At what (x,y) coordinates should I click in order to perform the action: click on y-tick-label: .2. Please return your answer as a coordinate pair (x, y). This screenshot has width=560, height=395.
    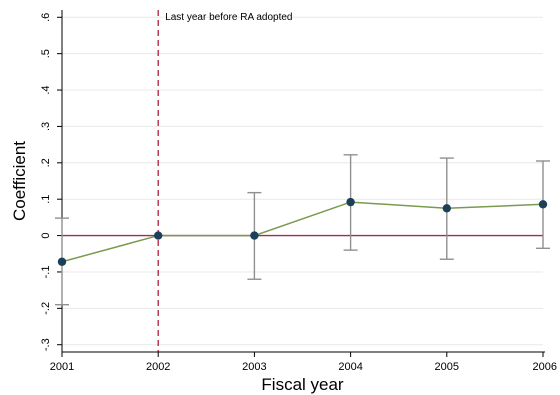
    Looking at the image, I should click on (46, 162).